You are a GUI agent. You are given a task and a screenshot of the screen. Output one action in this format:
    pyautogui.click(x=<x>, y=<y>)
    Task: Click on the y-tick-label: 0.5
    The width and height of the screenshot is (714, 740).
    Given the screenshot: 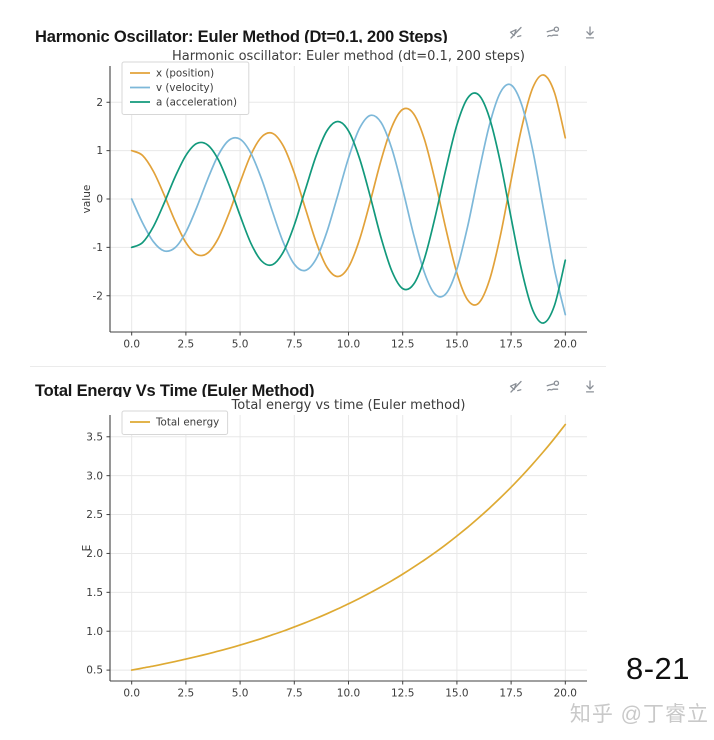 What is the action you would take?
    pyautogui.click(x=94, y=671)
    